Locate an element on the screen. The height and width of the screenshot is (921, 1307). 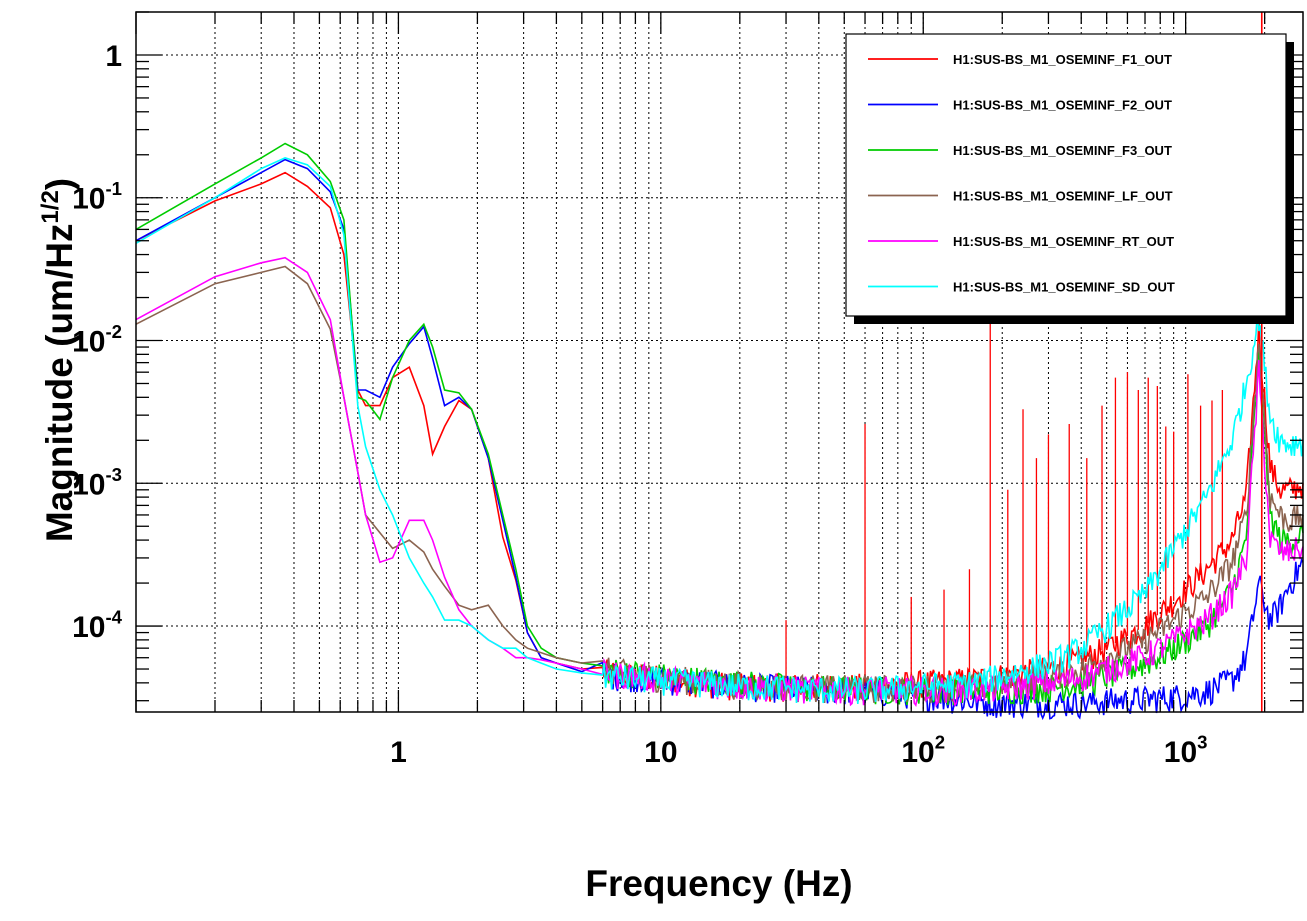
x-axis-title: Frequency (Hz) is located at coordinates (718, 883).